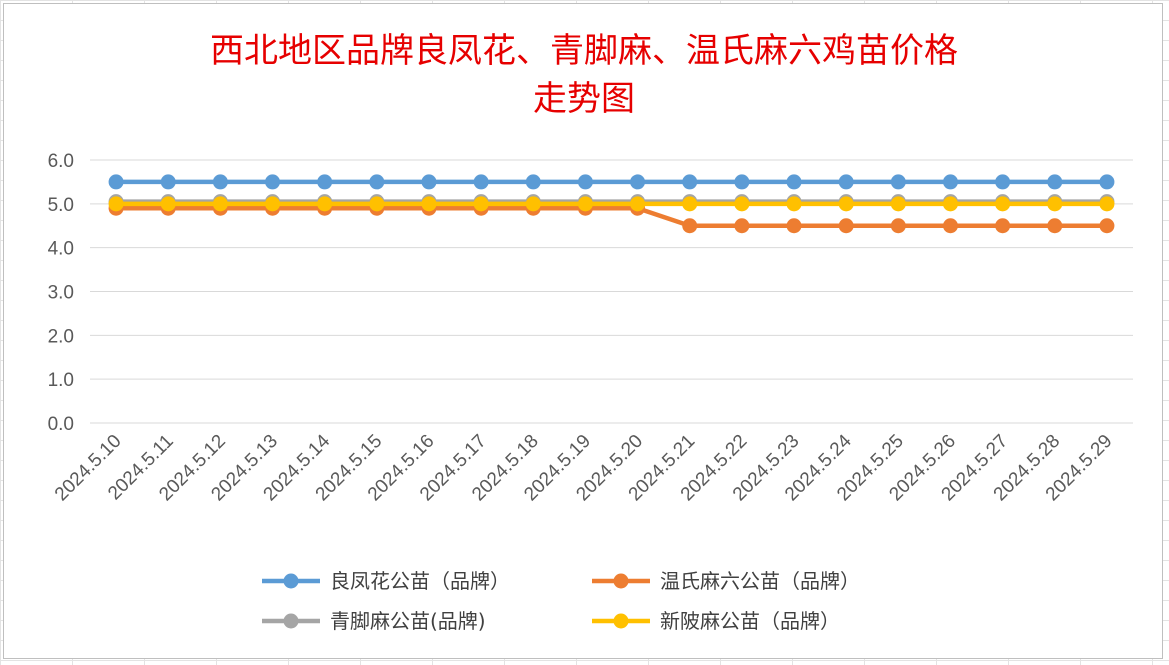 The image size is (1169, 665). What do you see at coordinates (420, 581) in the screenshot?
I see `legend-label: 良凤花公苗（品牌）` at bounding box center [420, 581].